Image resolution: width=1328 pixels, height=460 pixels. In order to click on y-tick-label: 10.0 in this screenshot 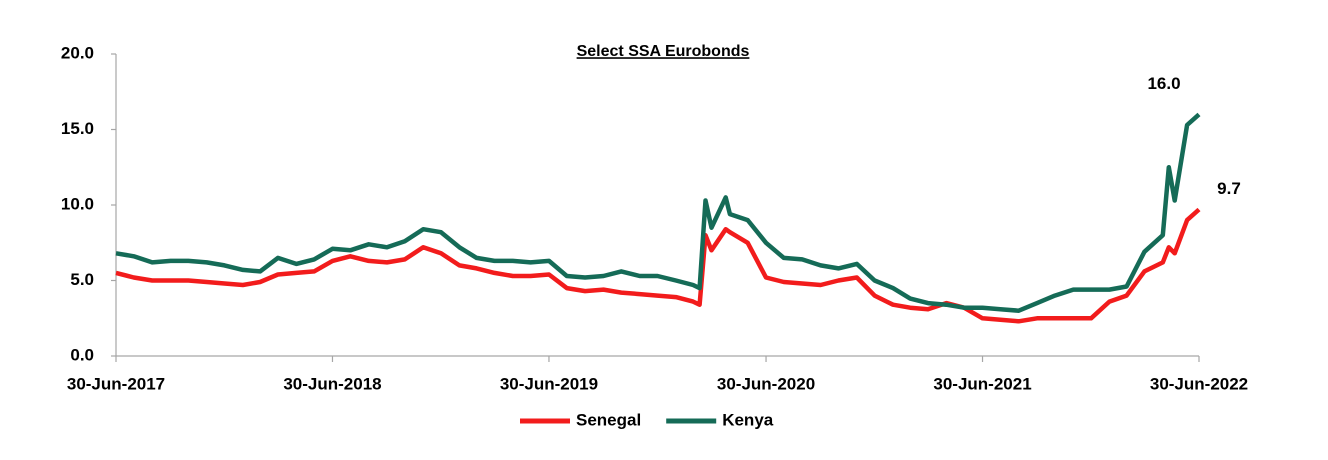, I will do `click(77, 203)`.